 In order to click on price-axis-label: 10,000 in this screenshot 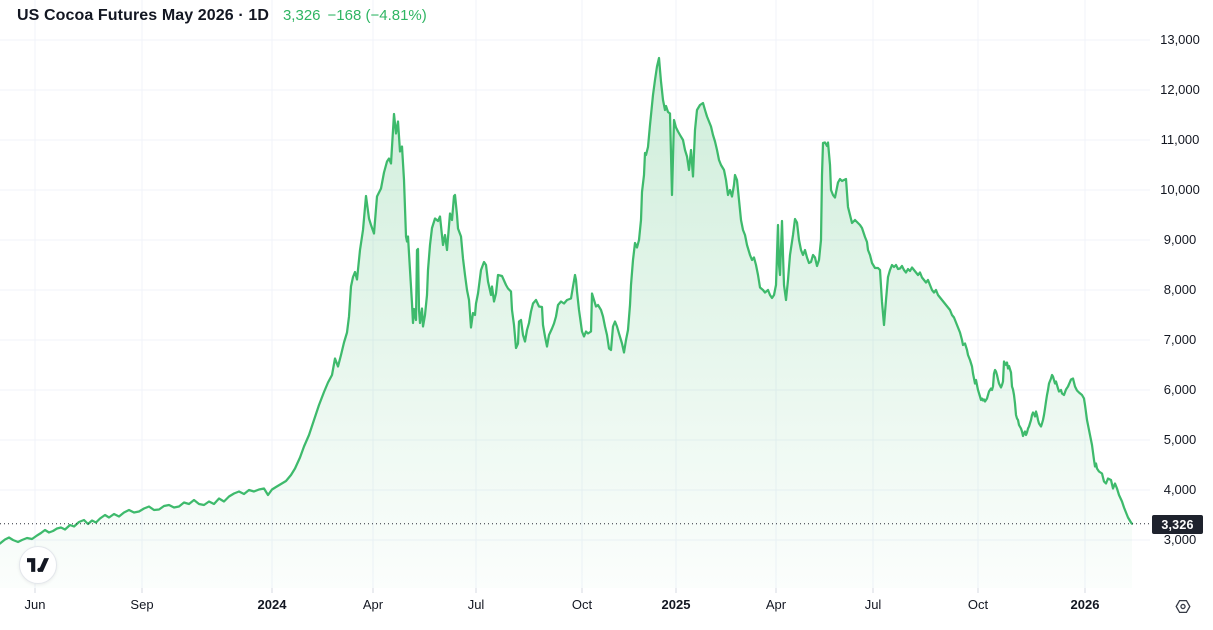, I will do `click(1180, 189)`.